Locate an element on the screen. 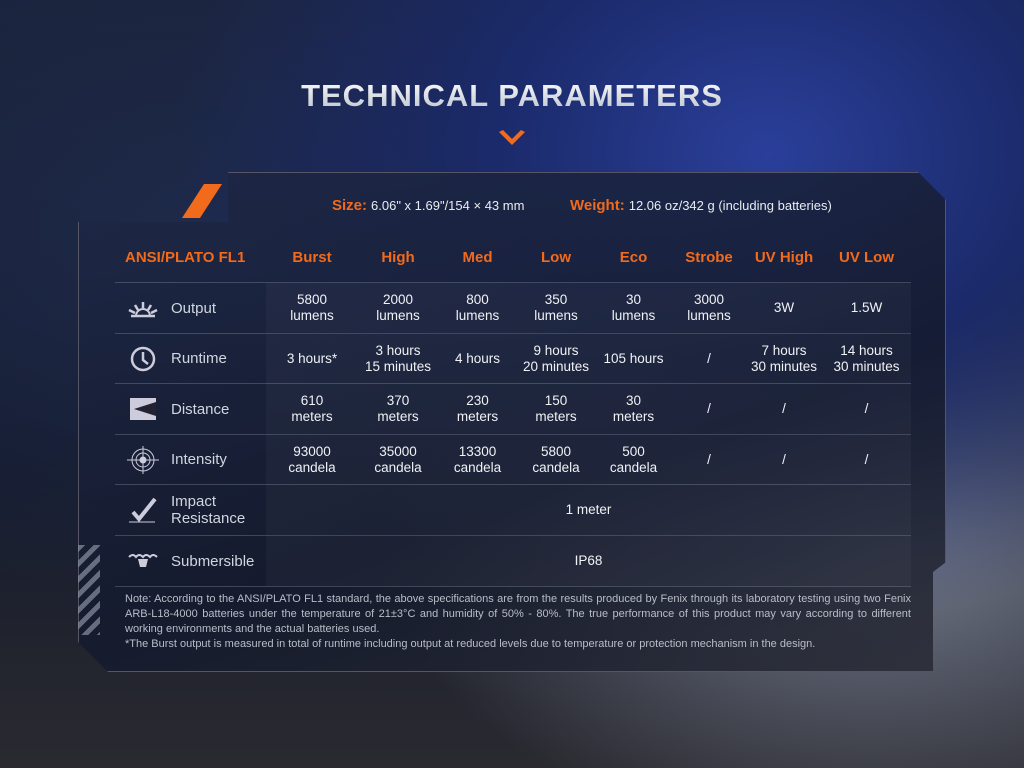 This screenshot has width=1024, height=768. table-cell: 9 hours 20 minutes is located at coordinates (556, 358).